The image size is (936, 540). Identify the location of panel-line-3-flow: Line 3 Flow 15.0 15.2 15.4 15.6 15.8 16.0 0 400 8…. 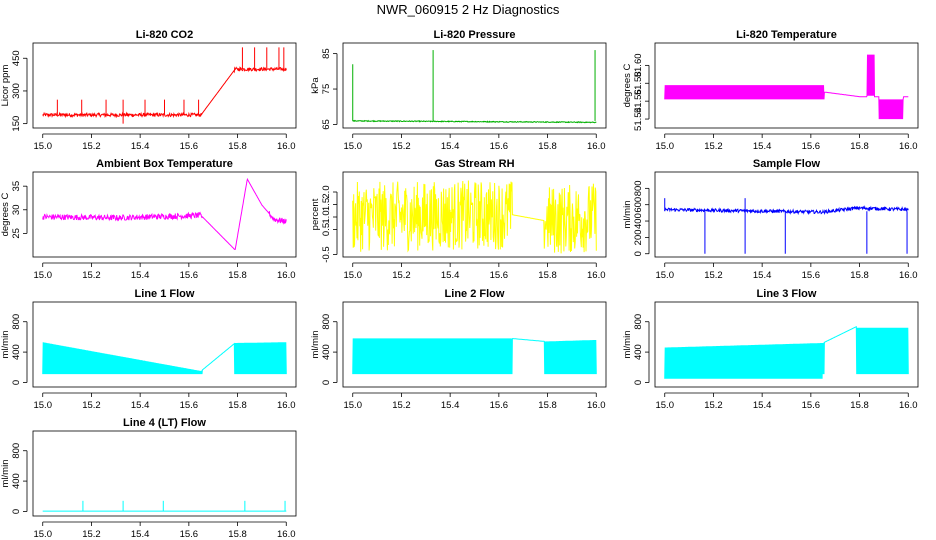
(770, 349).